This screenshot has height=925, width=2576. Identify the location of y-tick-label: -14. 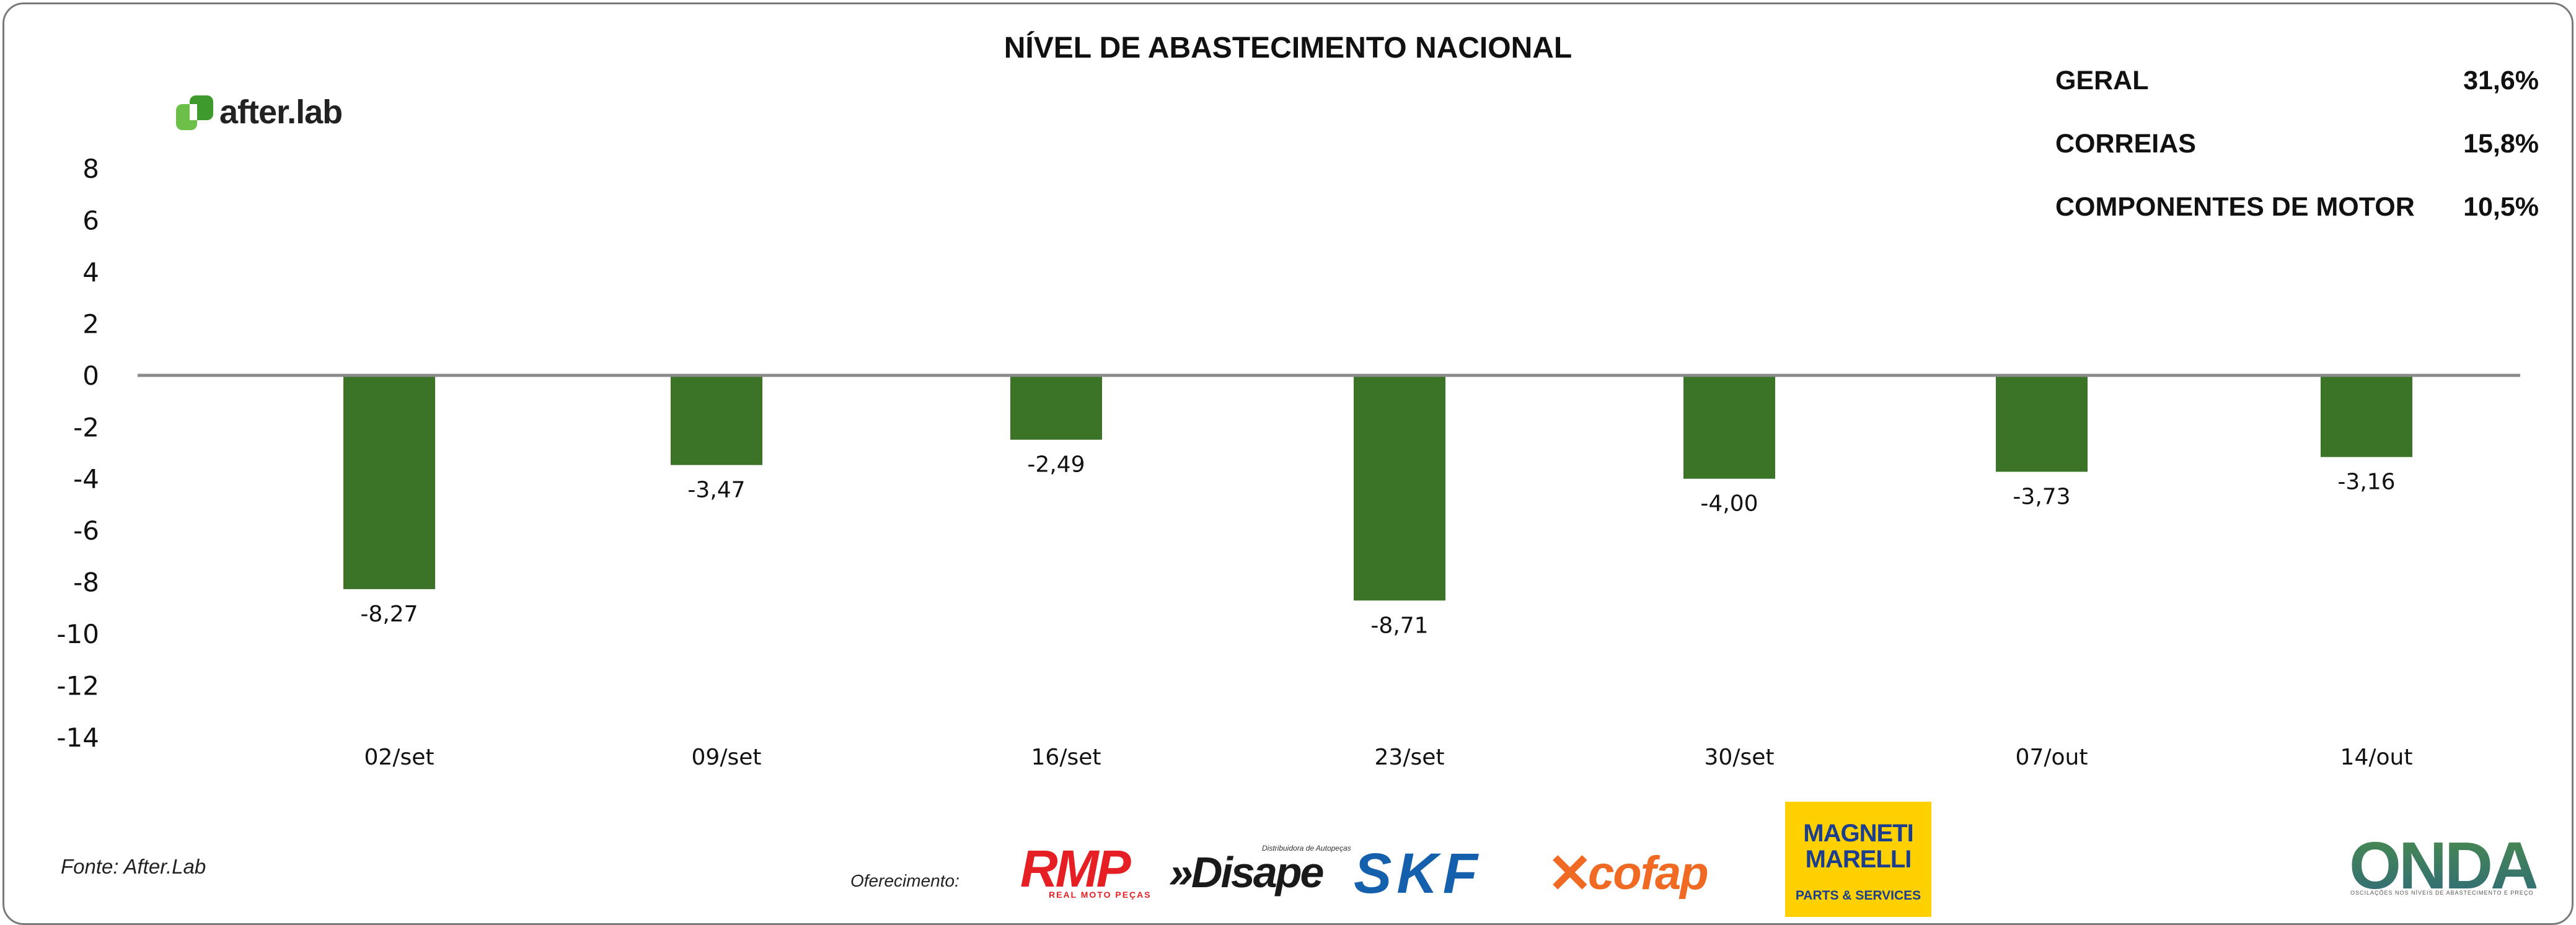
(77, 737).